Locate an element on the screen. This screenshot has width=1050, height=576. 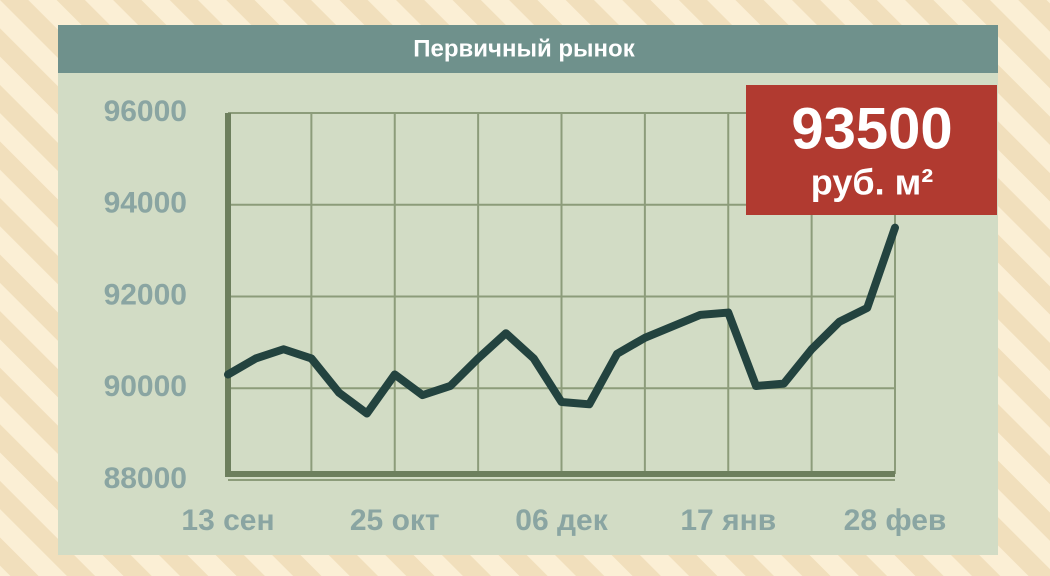
x-tick-label: 13 сен is located at coordinates (227, 520).